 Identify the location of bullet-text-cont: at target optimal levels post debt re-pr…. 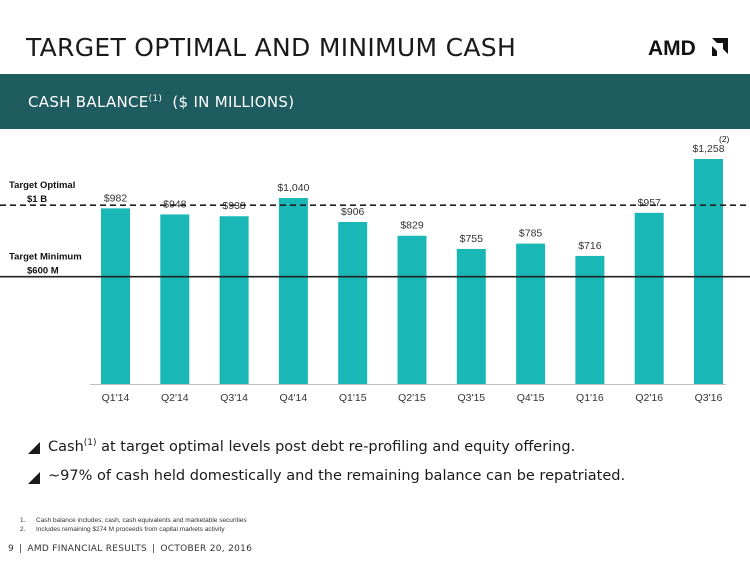
(336, 446).